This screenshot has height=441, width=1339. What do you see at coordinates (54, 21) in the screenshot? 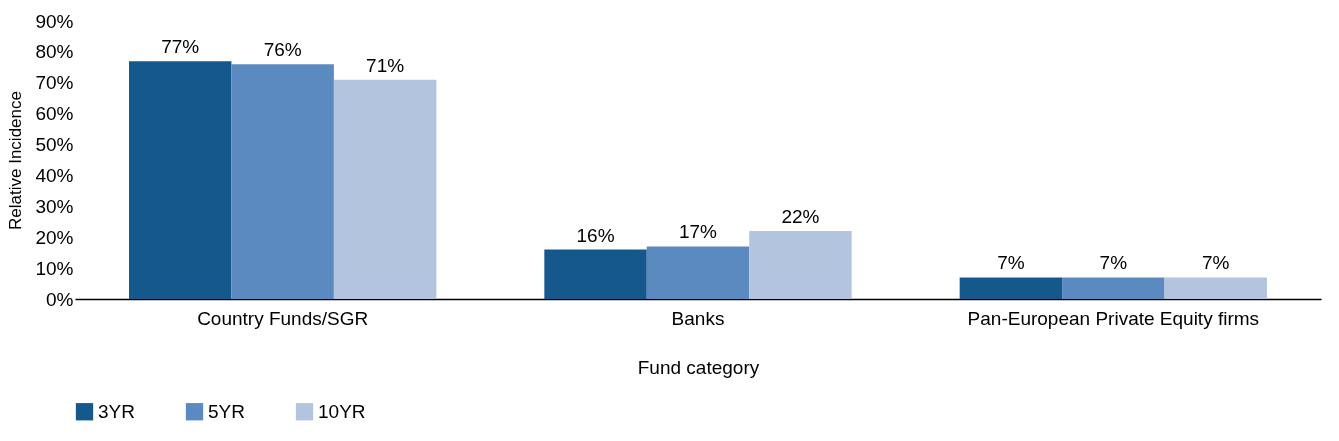
I see `y-tick-label: 90%` at bounding box center [54, 21].